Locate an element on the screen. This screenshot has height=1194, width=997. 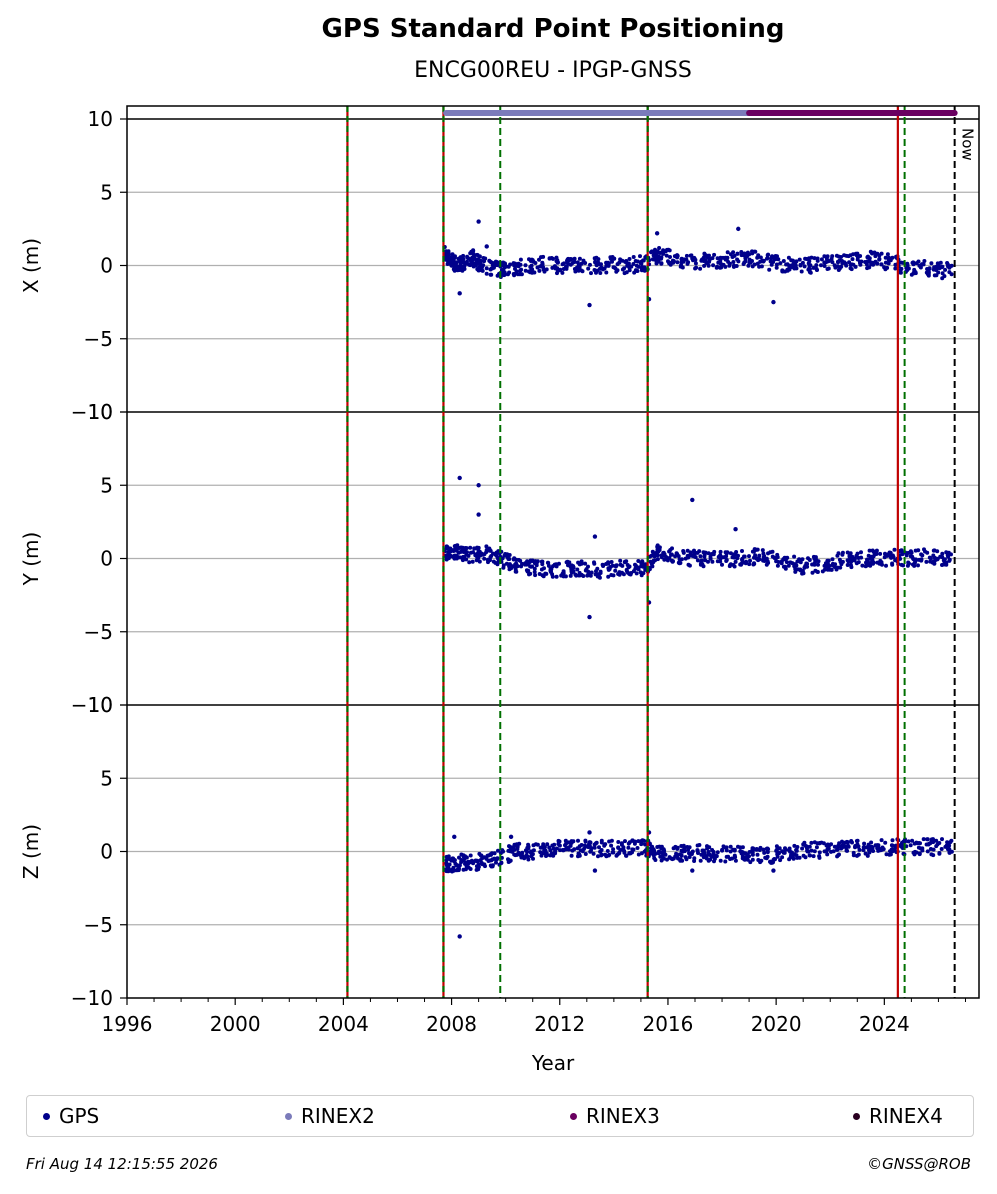
y-tick-label: −5 is located at coordinates (98, 632).